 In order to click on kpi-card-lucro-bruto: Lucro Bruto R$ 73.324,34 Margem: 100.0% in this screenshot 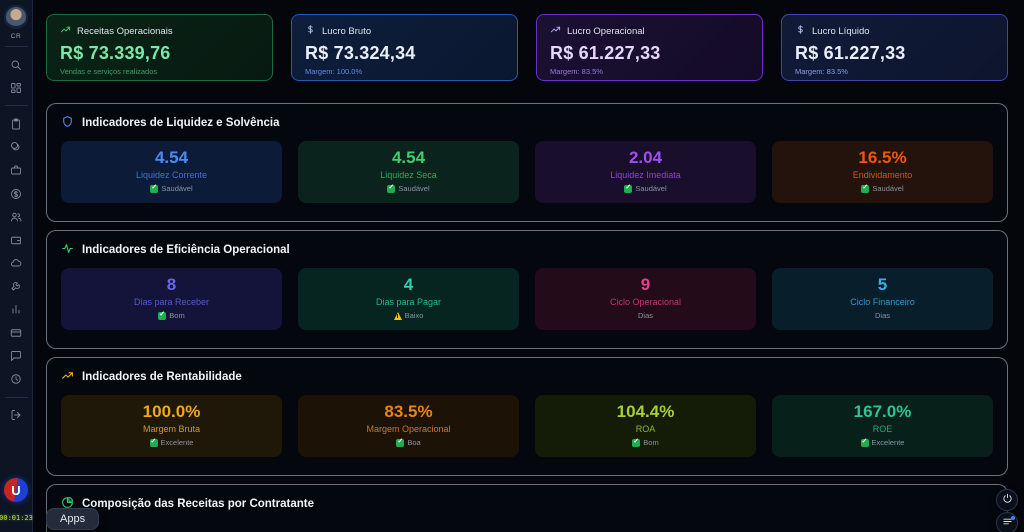, I will do `click(404, 47)`.